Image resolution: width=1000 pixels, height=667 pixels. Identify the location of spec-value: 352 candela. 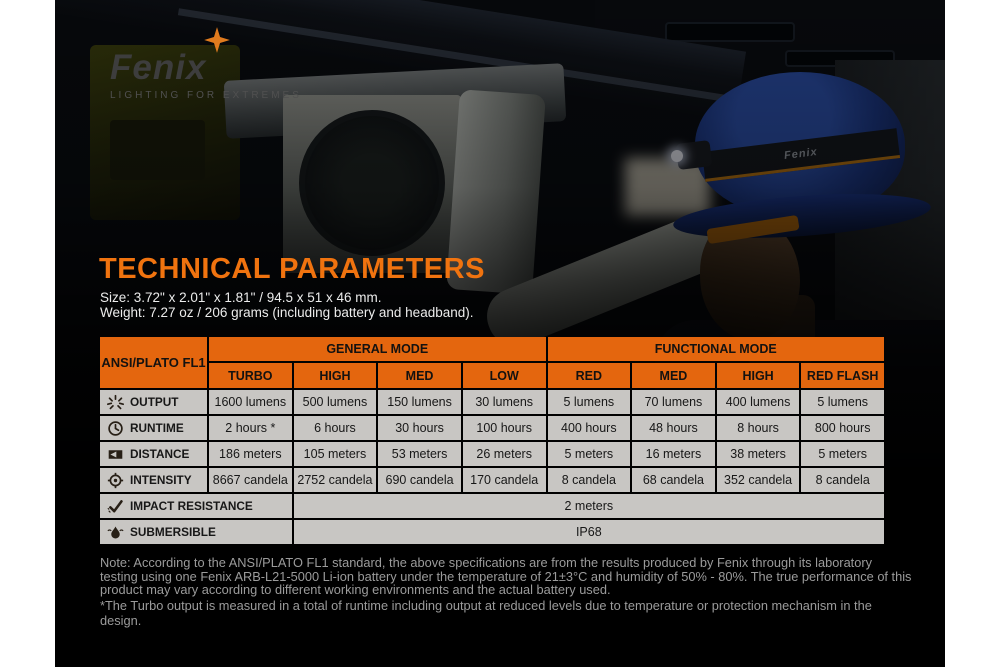
(758, 480).